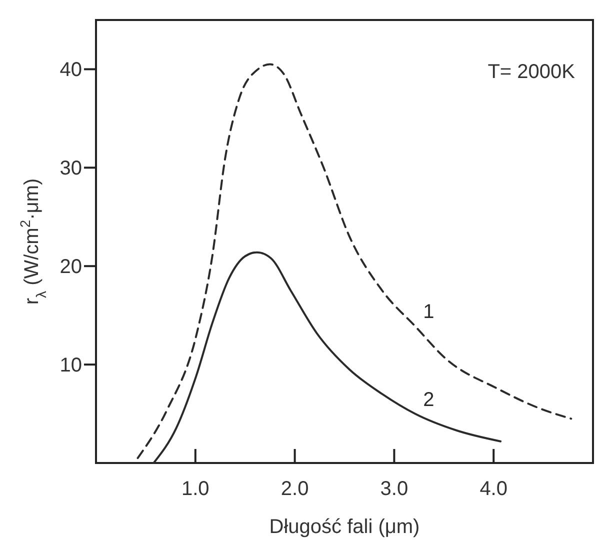 This screenshot has width=605, height=551. What do you see at coordinates (428, 399) in the screenshot?
I see `series-label: 2` at bounding box center [428, 399].